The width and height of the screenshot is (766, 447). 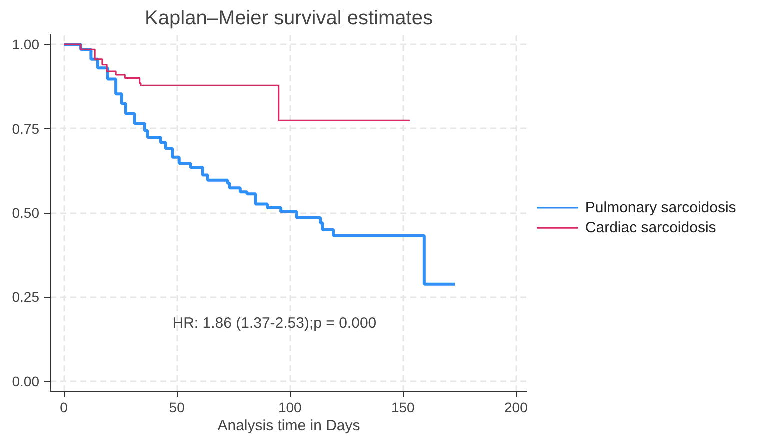 I want to click on chart-title: Kaplan–Meier survival estimates, so click(x=289, y=19).